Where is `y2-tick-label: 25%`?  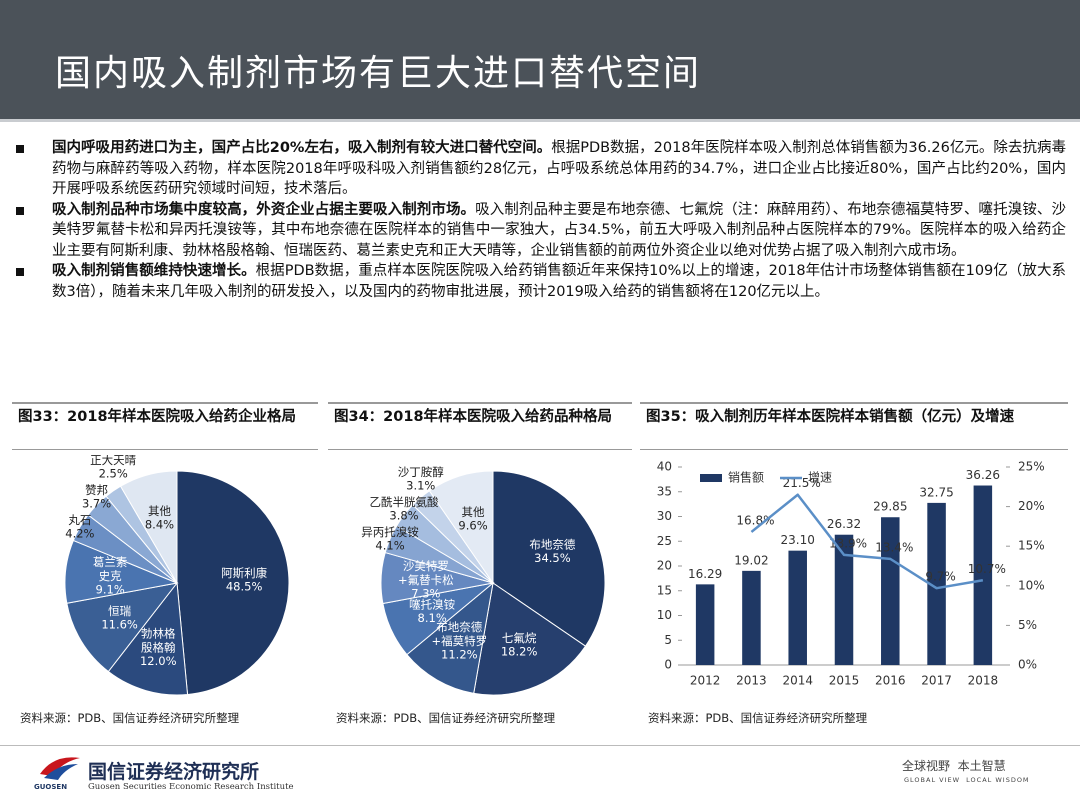
y2-tick-label: 25% is located at coordinates (1031, 467).